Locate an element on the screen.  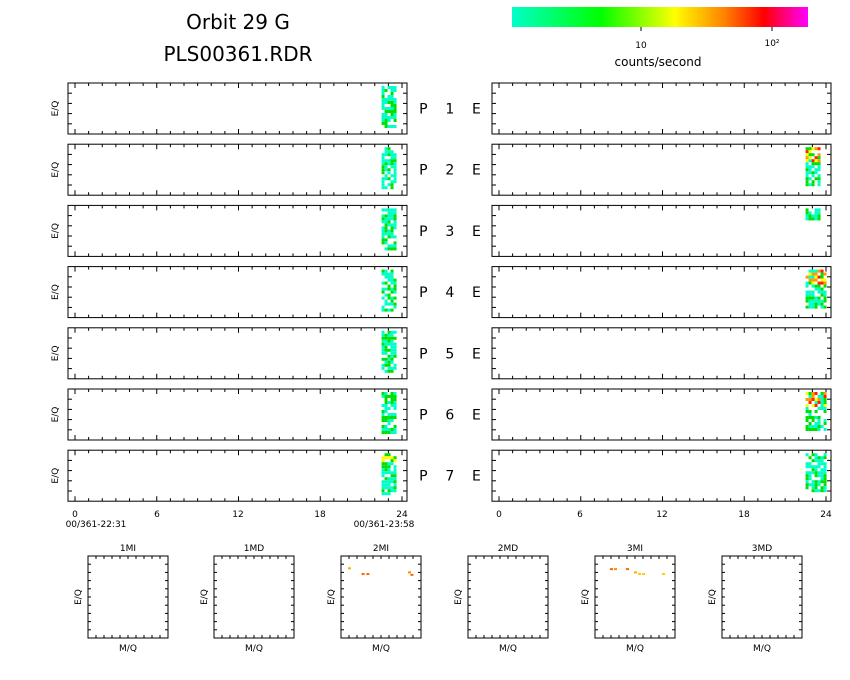
y-axis-label: E/Q is located at coordinates (56, 476).